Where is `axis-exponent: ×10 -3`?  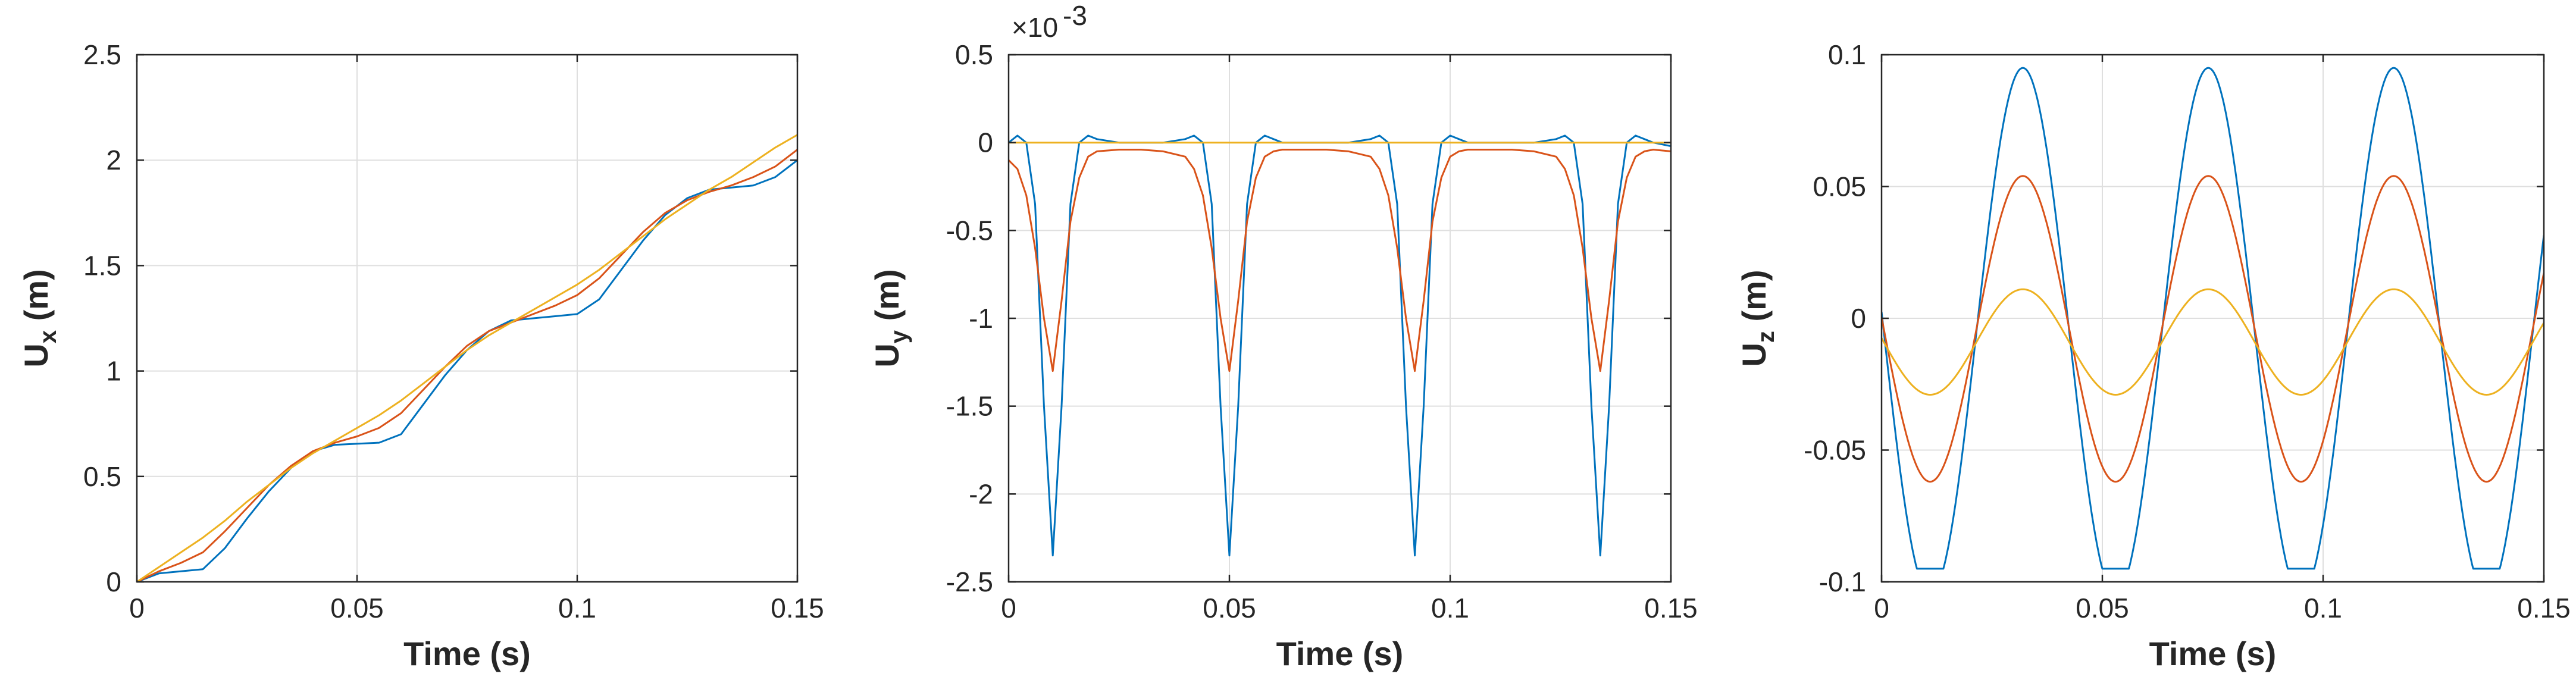 axis-exponent: ×10 -3 is located at coordinates (1049, 21).